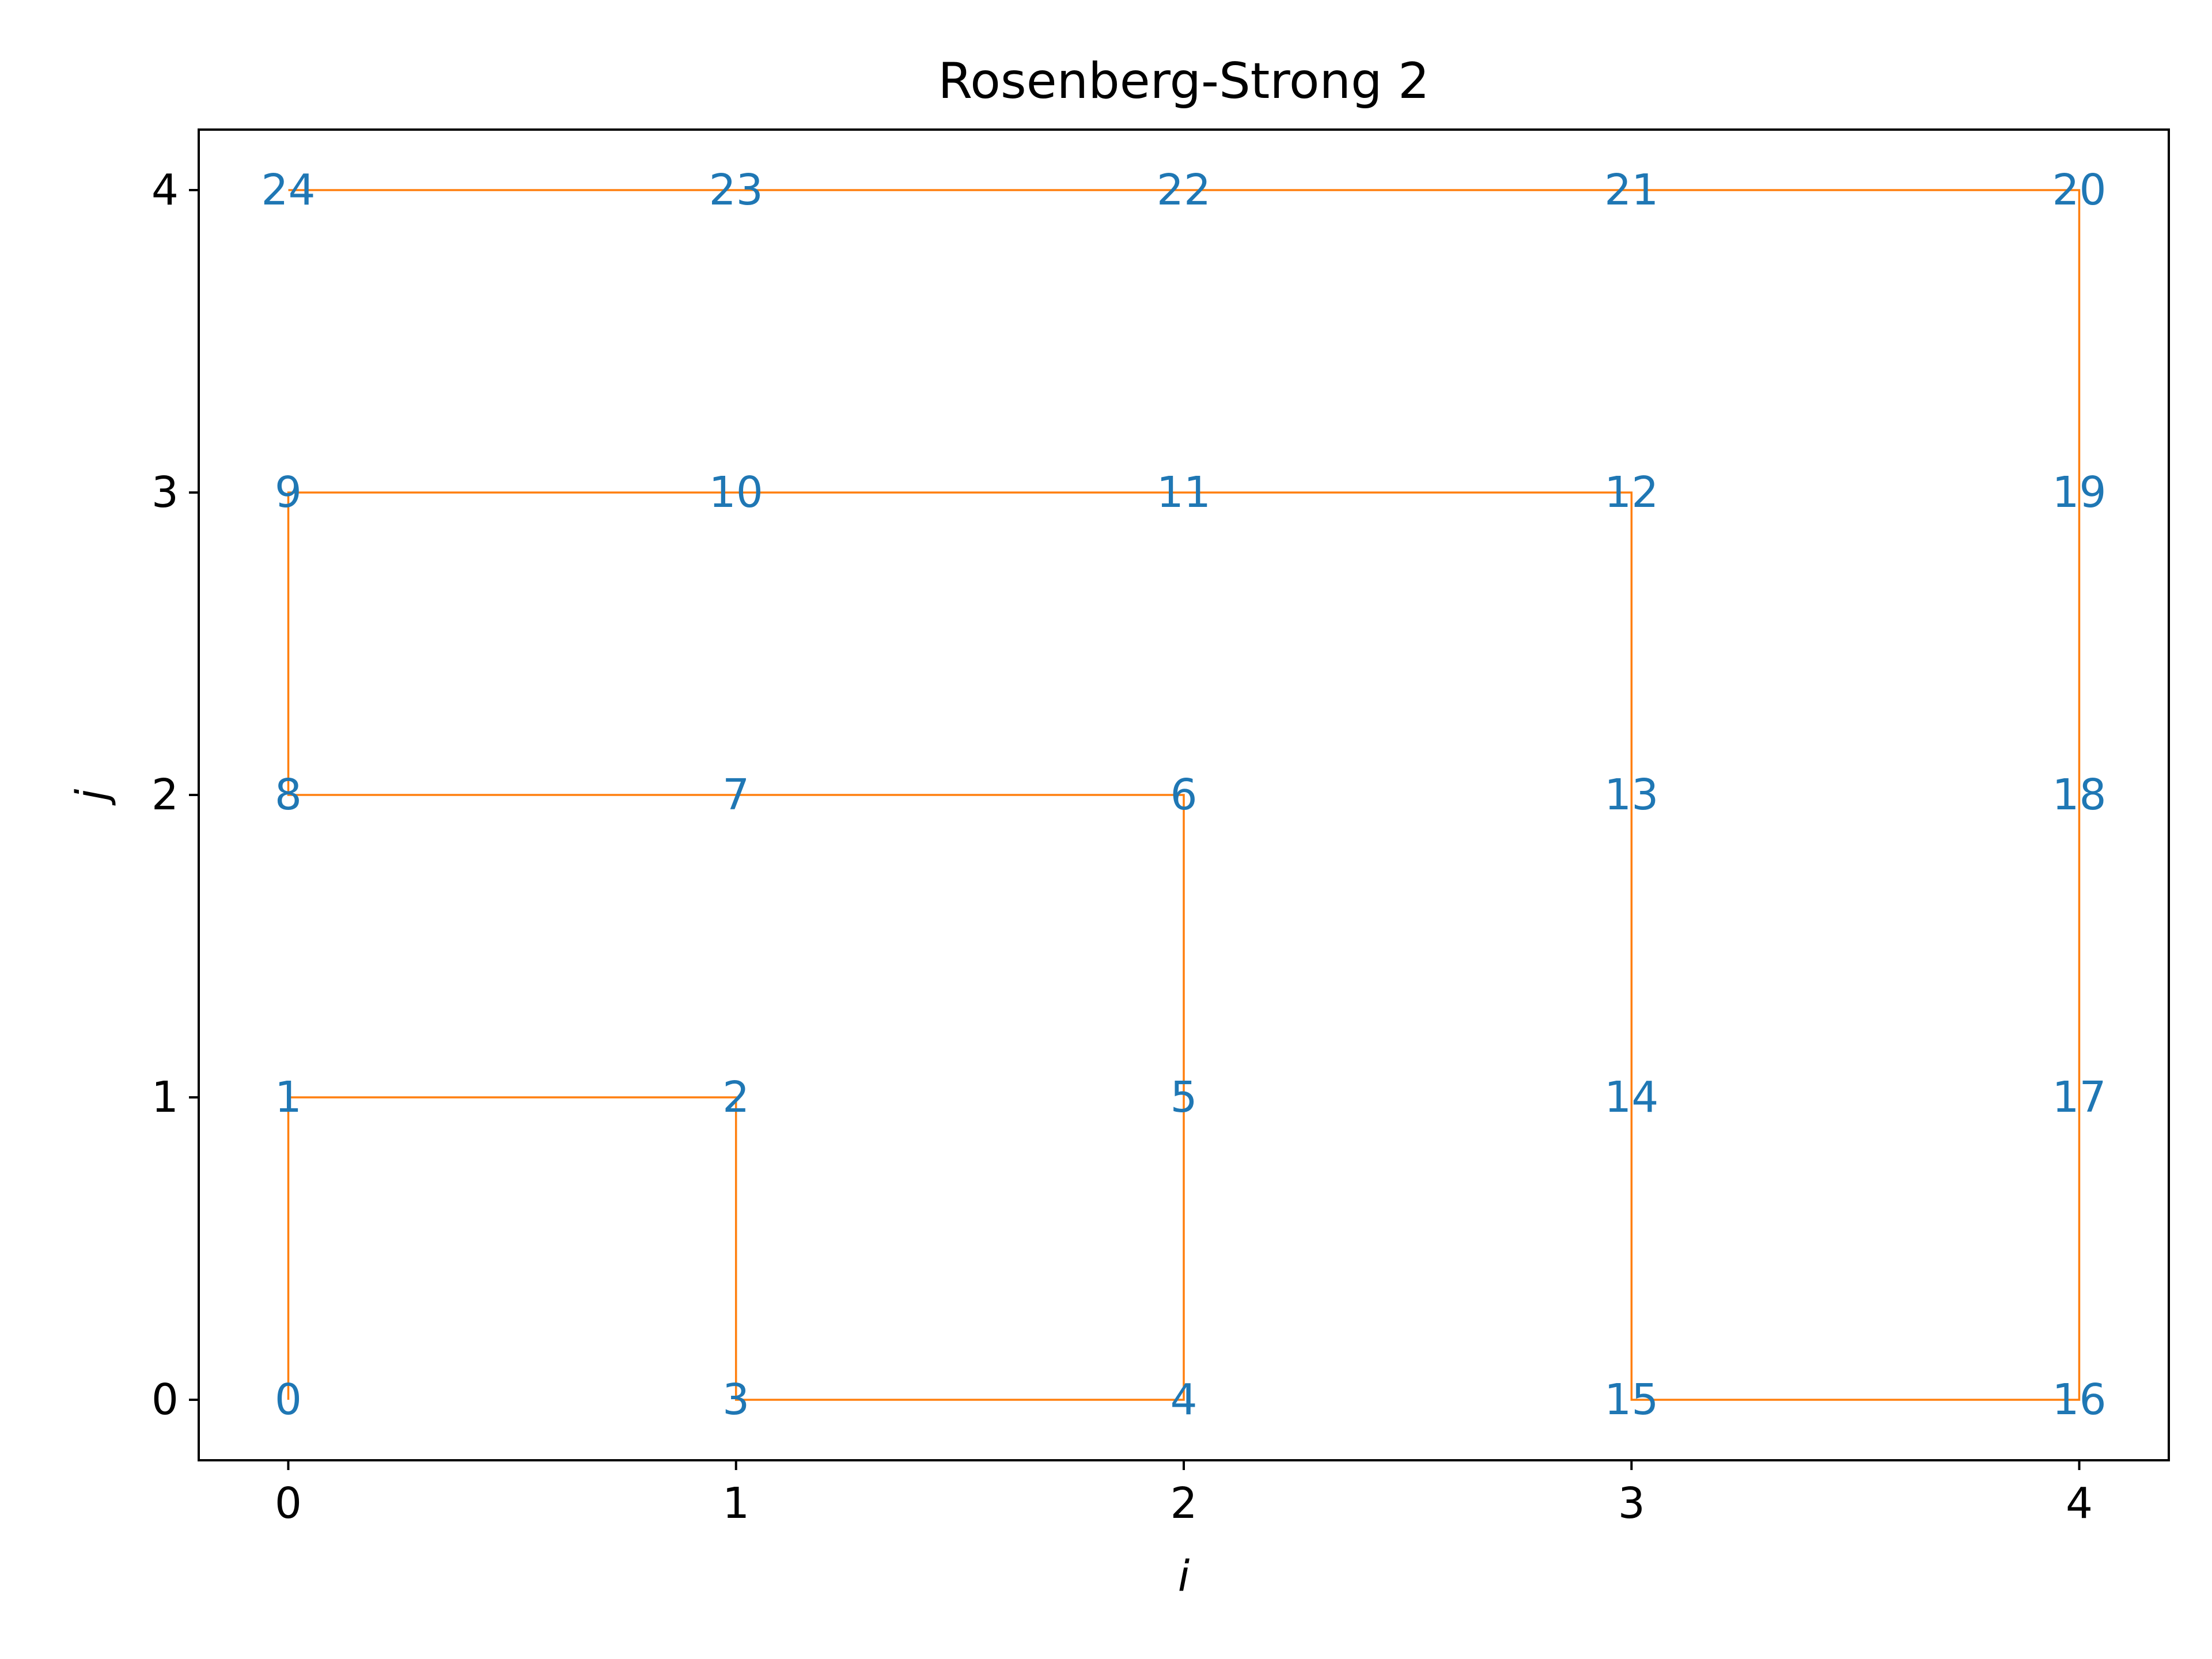 This screenshot has height=1659, width=2212. What do you see at coordinates (165, 190) in the screenshot?
I see `y-tick-label-4: 4` at bounding box center [165, 190].